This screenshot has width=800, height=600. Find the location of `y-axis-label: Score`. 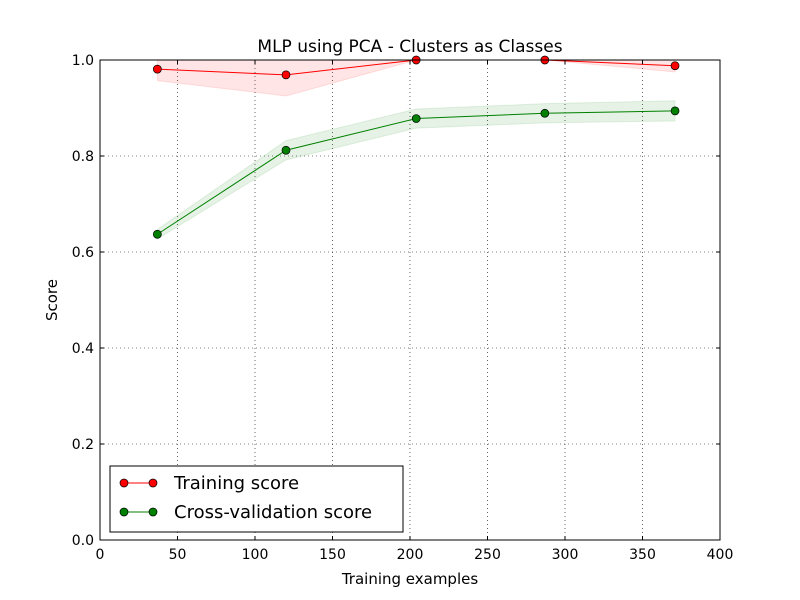

y-axis-label: Score is located at coordinates (52, 300).